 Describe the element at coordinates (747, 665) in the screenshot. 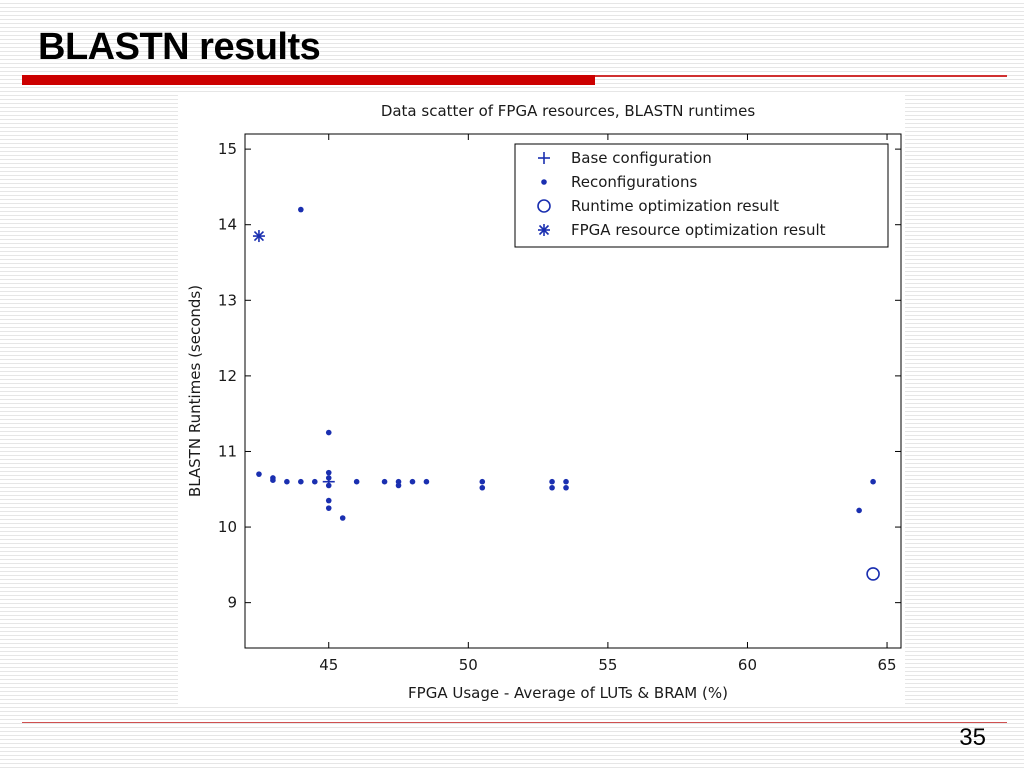

I see `x-tick-label: 60` at that location.